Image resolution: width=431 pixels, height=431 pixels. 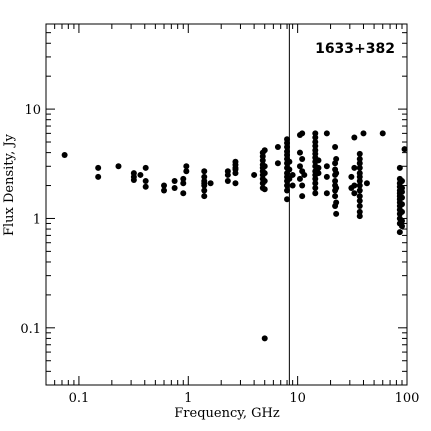 I want to click on y-tick-label: 10, so click(x=32, y=110).